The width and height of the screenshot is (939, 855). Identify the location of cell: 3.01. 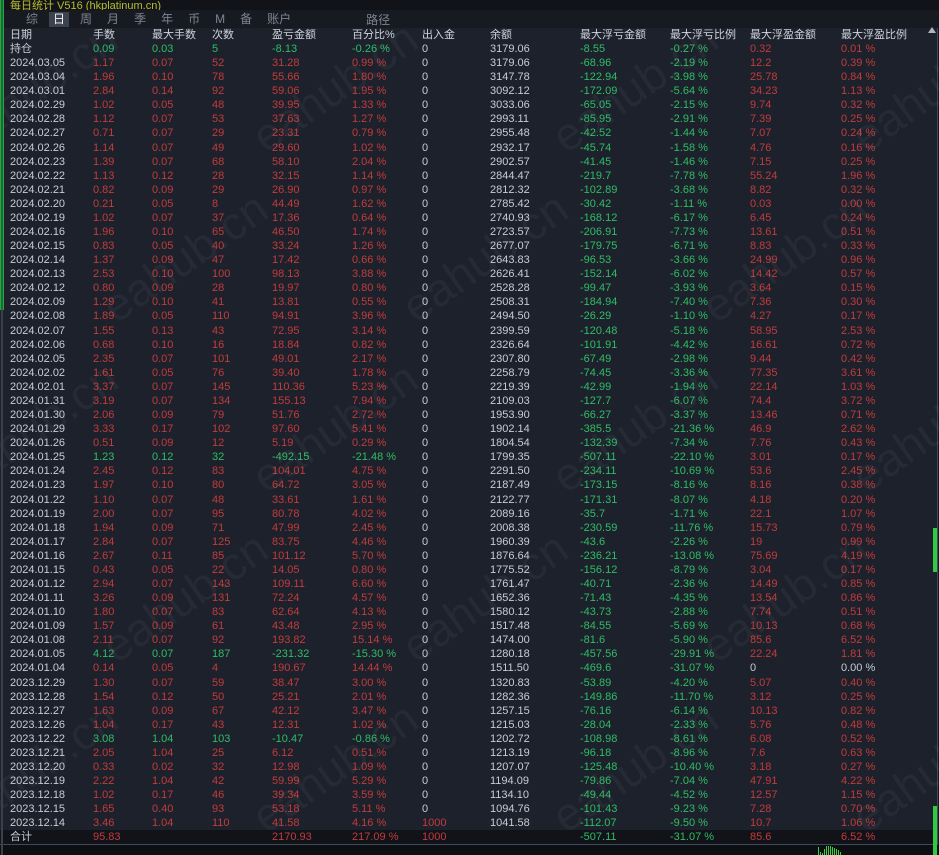
(761, 457).